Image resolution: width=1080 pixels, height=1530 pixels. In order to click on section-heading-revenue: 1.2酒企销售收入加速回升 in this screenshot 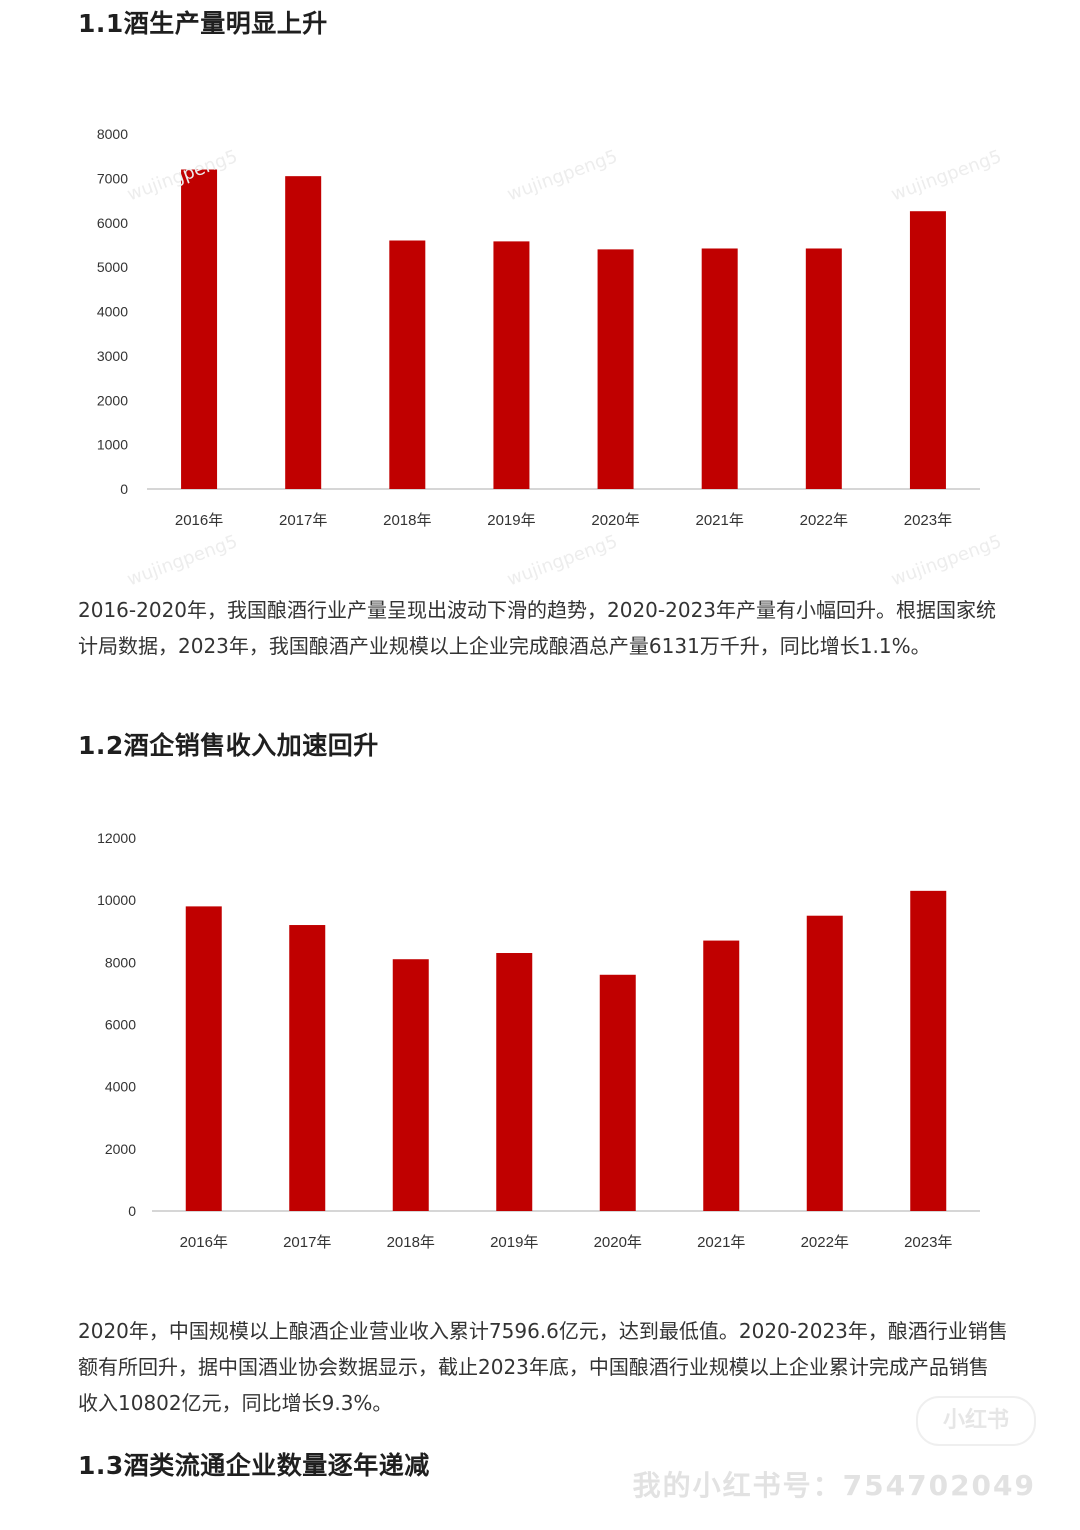, I will do `click(228, 744)`.